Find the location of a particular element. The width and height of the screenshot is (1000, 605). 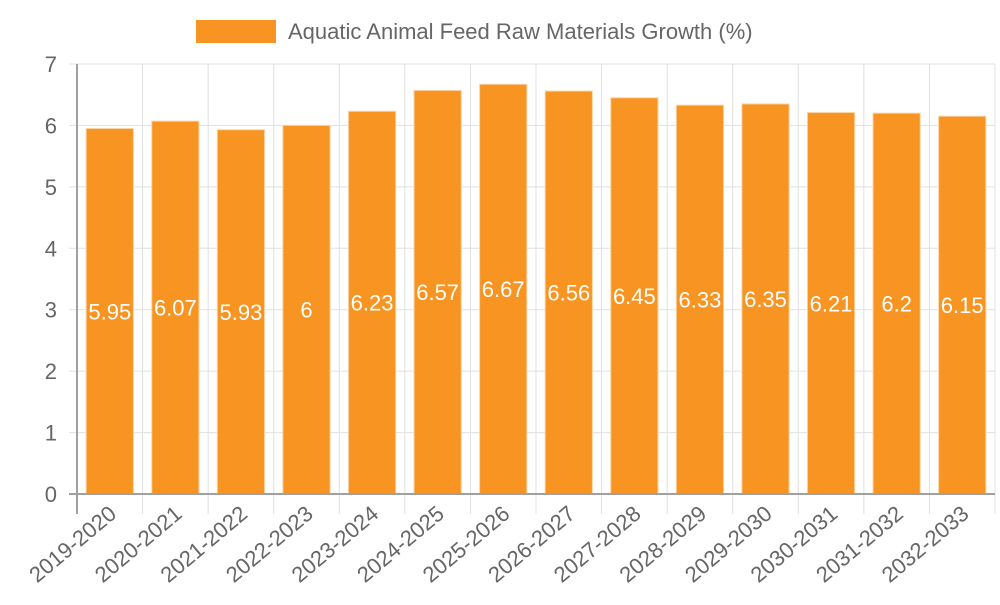

bar-value-label: 6.23 is located at coordinates (372, 303).